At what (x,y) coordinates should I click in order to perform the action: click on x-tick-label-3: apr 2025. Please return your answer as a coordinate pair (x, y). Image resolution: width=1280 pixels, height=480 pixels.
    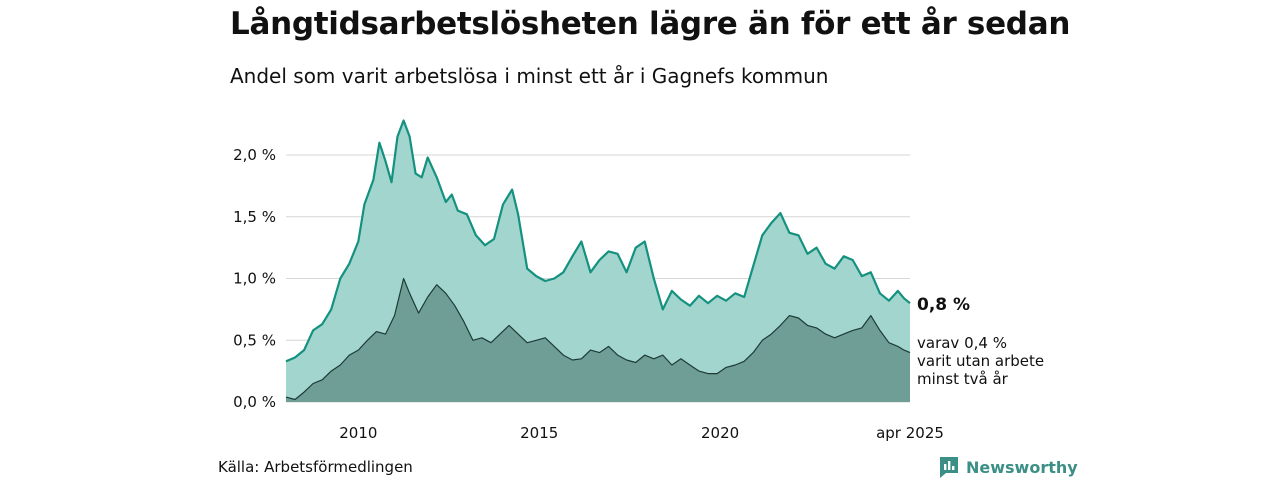
    Looking at the image, I should click on (910, 433).